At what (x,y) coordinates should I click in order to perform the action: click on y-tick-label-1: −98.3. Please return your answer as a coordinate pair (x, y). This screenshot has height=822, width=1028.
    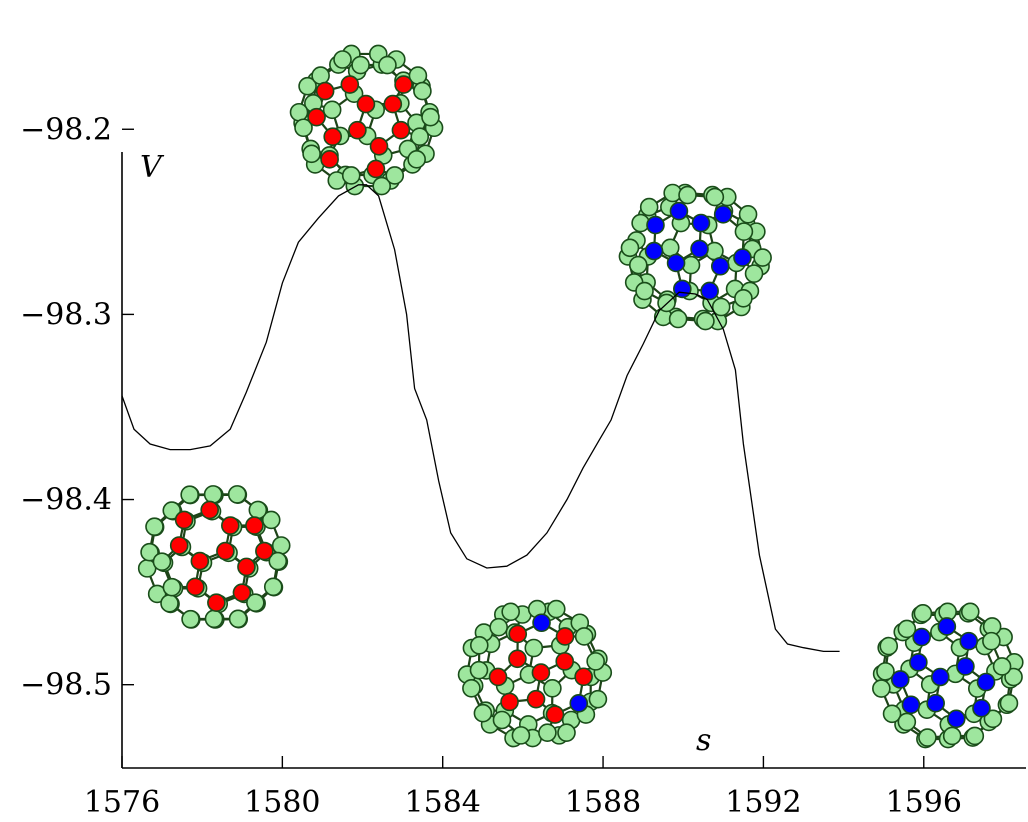
    Looking at the image, I should click on (66, 314).